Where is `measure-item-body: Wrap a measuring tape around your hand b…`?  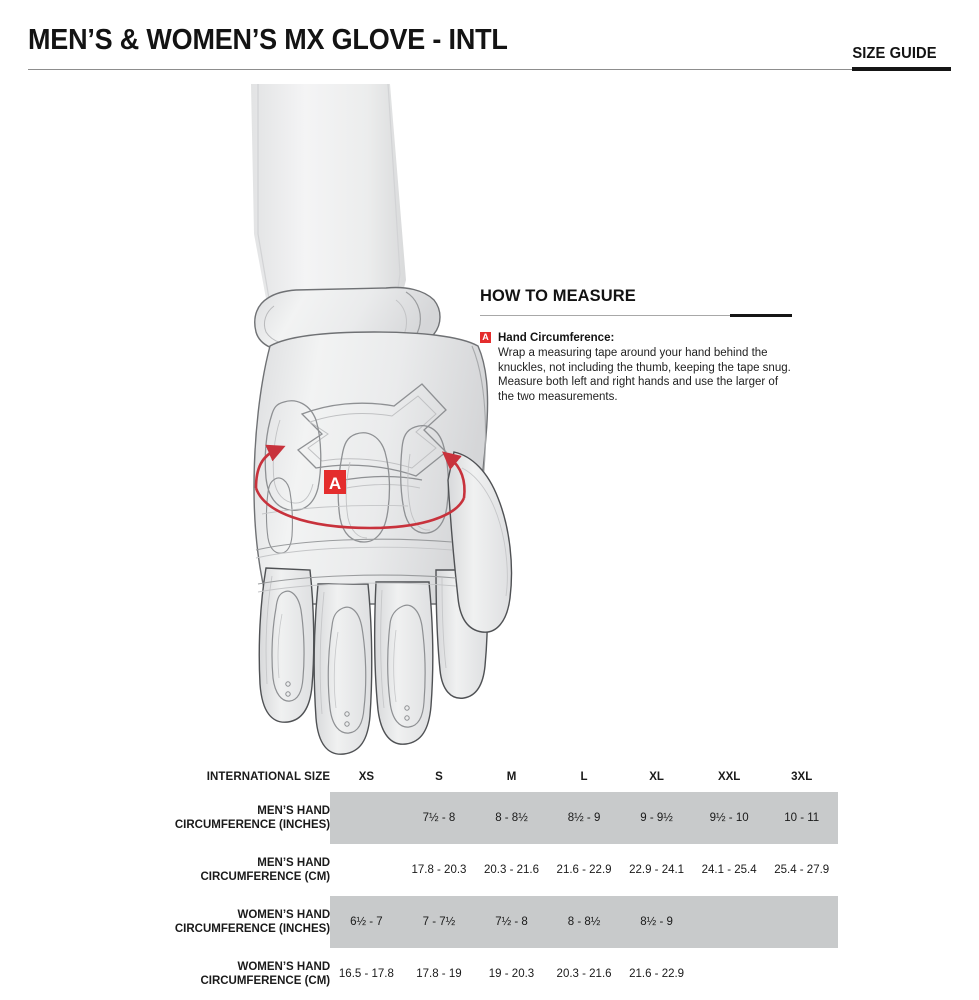
measure-item-body: Wrap a measuring tape around your hand b… is located at coordinates (644, 375).